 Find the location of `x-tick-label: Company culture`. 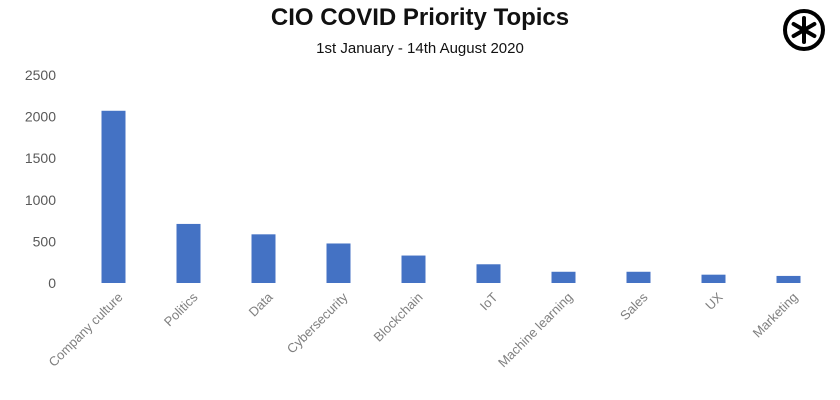

x-tick-label: Company culture is located at coordinates (86, 330).